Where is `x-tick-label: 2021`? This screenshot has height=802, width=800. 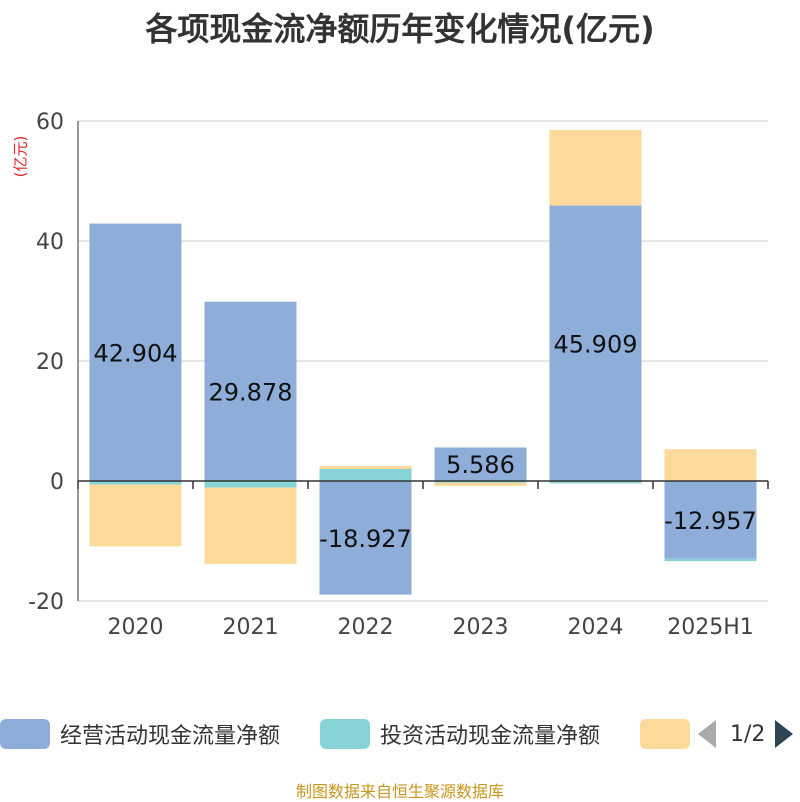
x-tick-label: 2021 is located at coordinates (251, 627).